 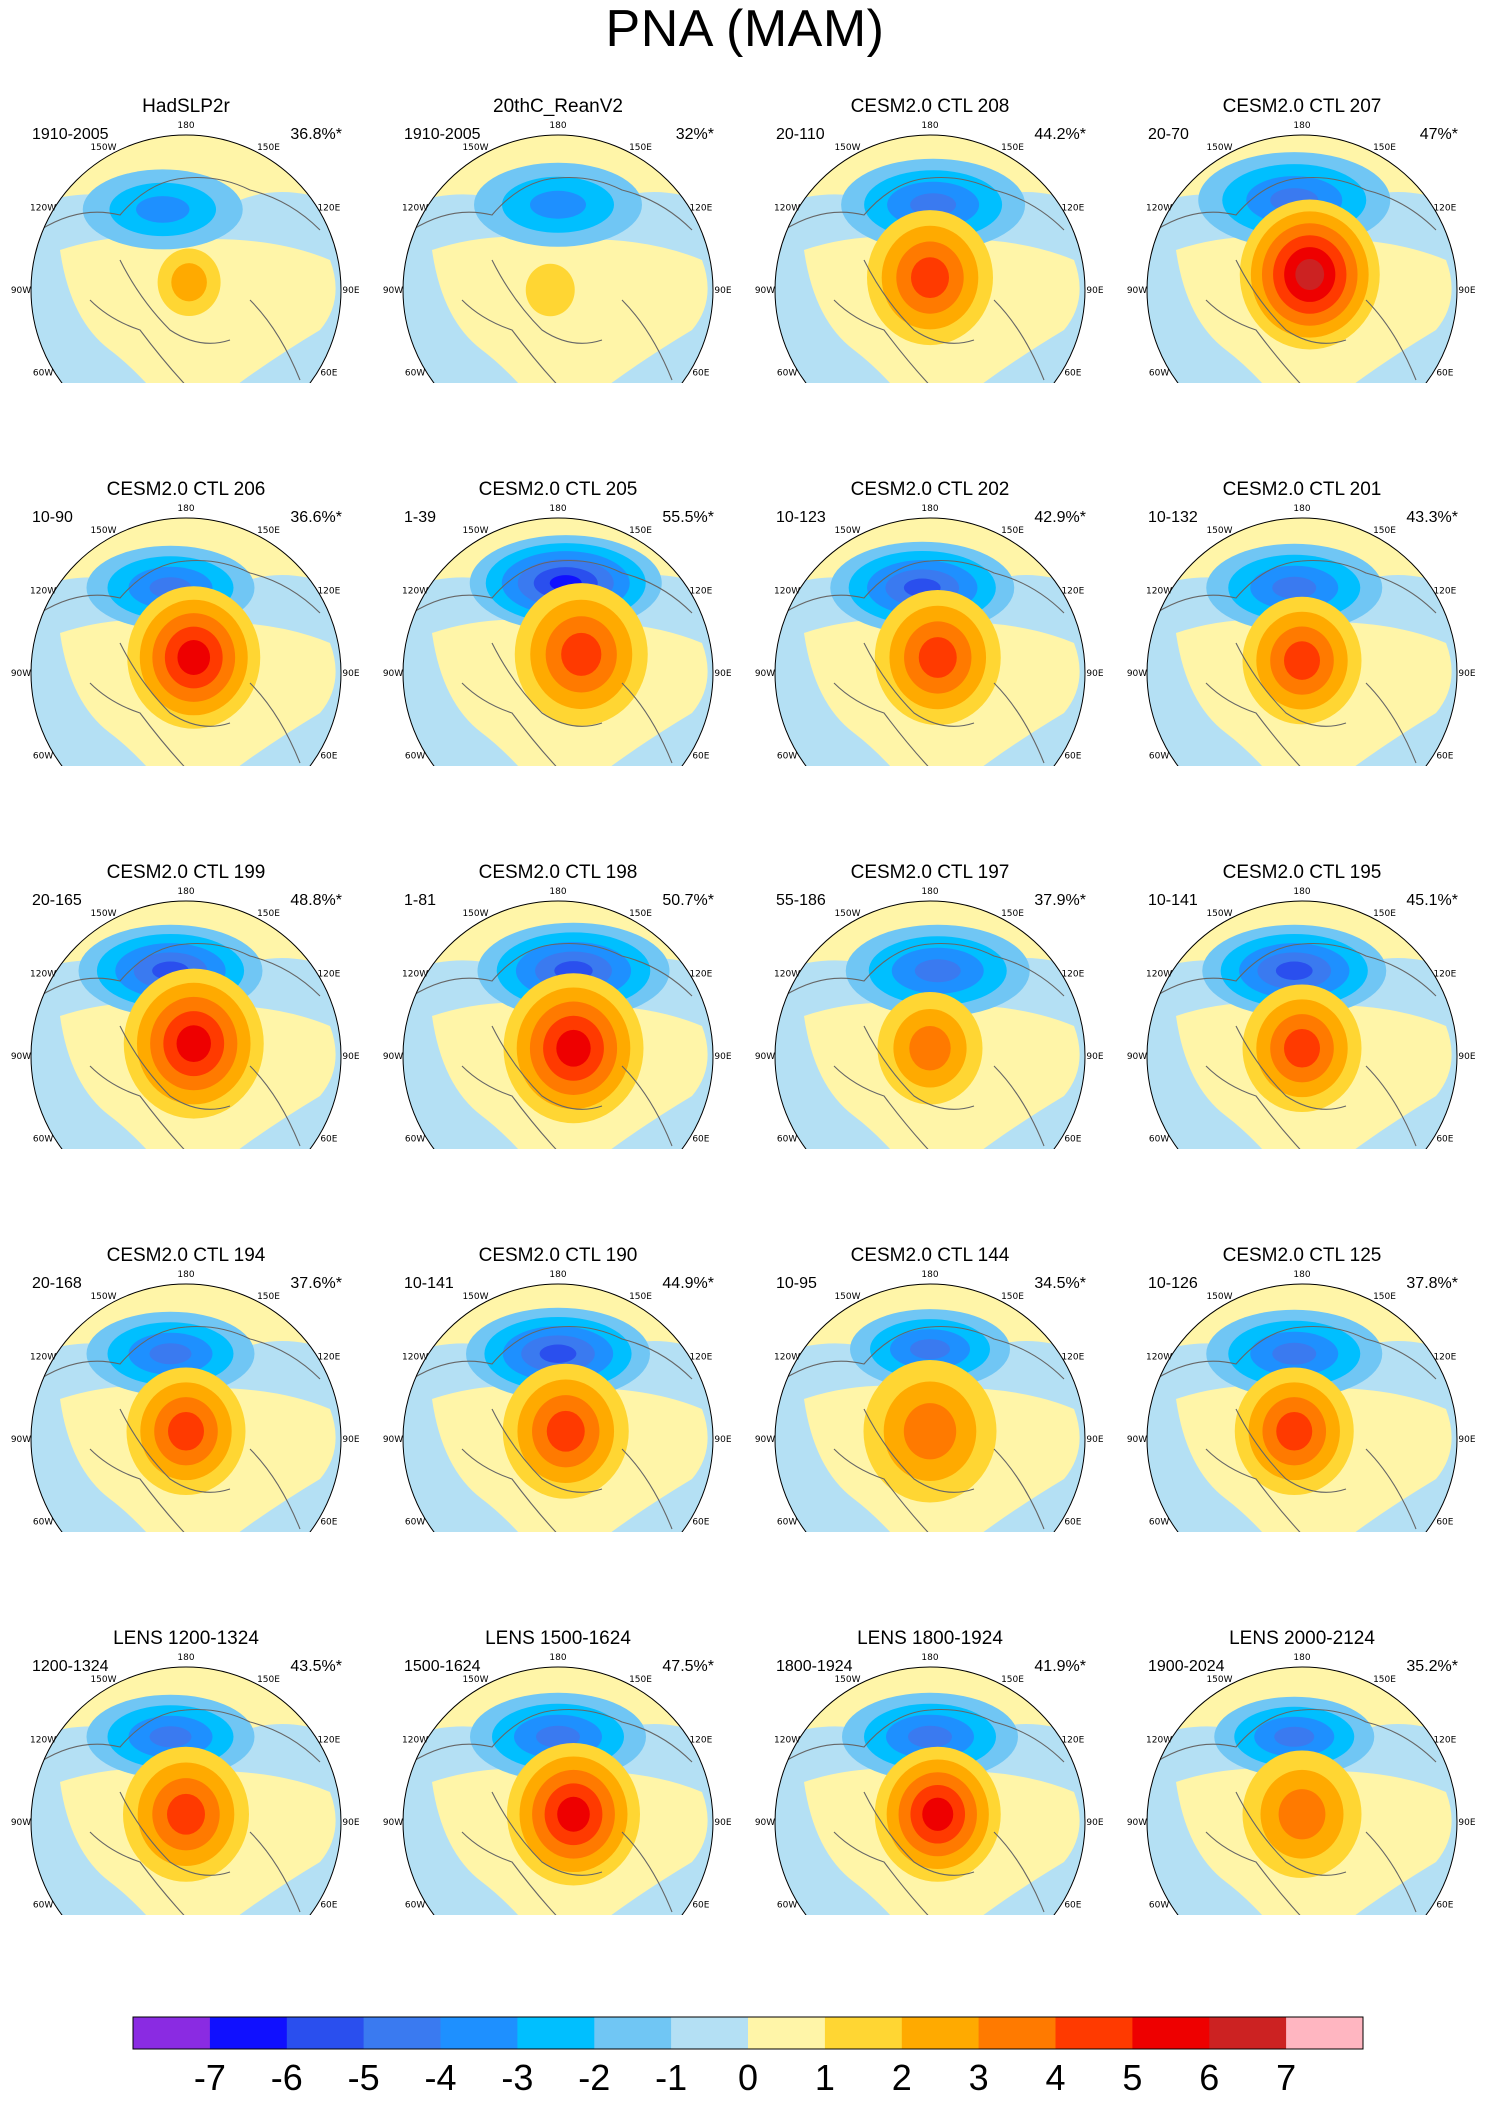 What do you see at coordinates (517, 2077) in the screenshot?
I see `colorbar-tick-label: -3` at bounding box center [517, 2077].